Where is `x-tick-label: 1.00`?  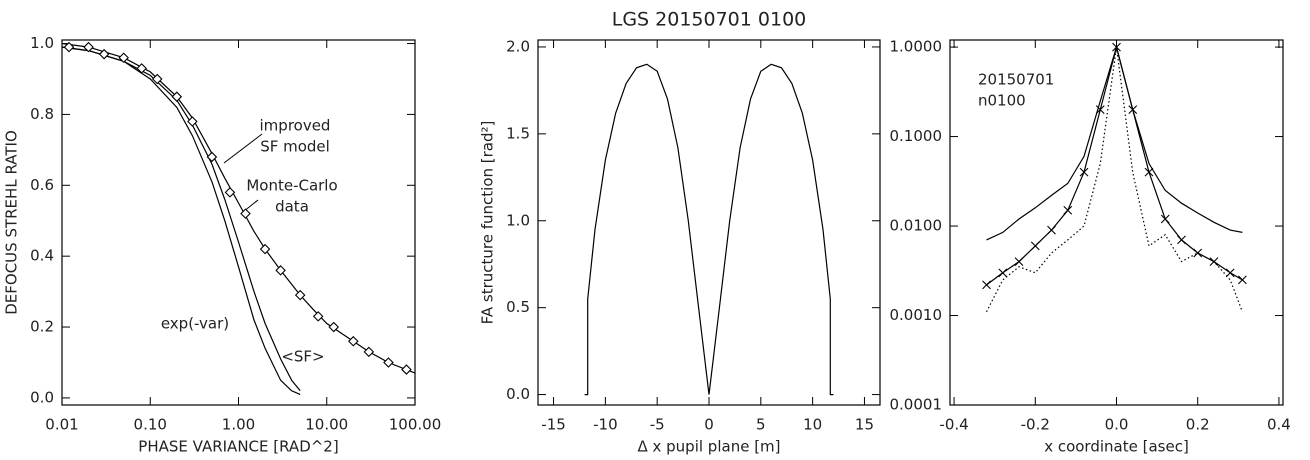
x-tick-label: 1.00 is located at coordinates (238, 425).